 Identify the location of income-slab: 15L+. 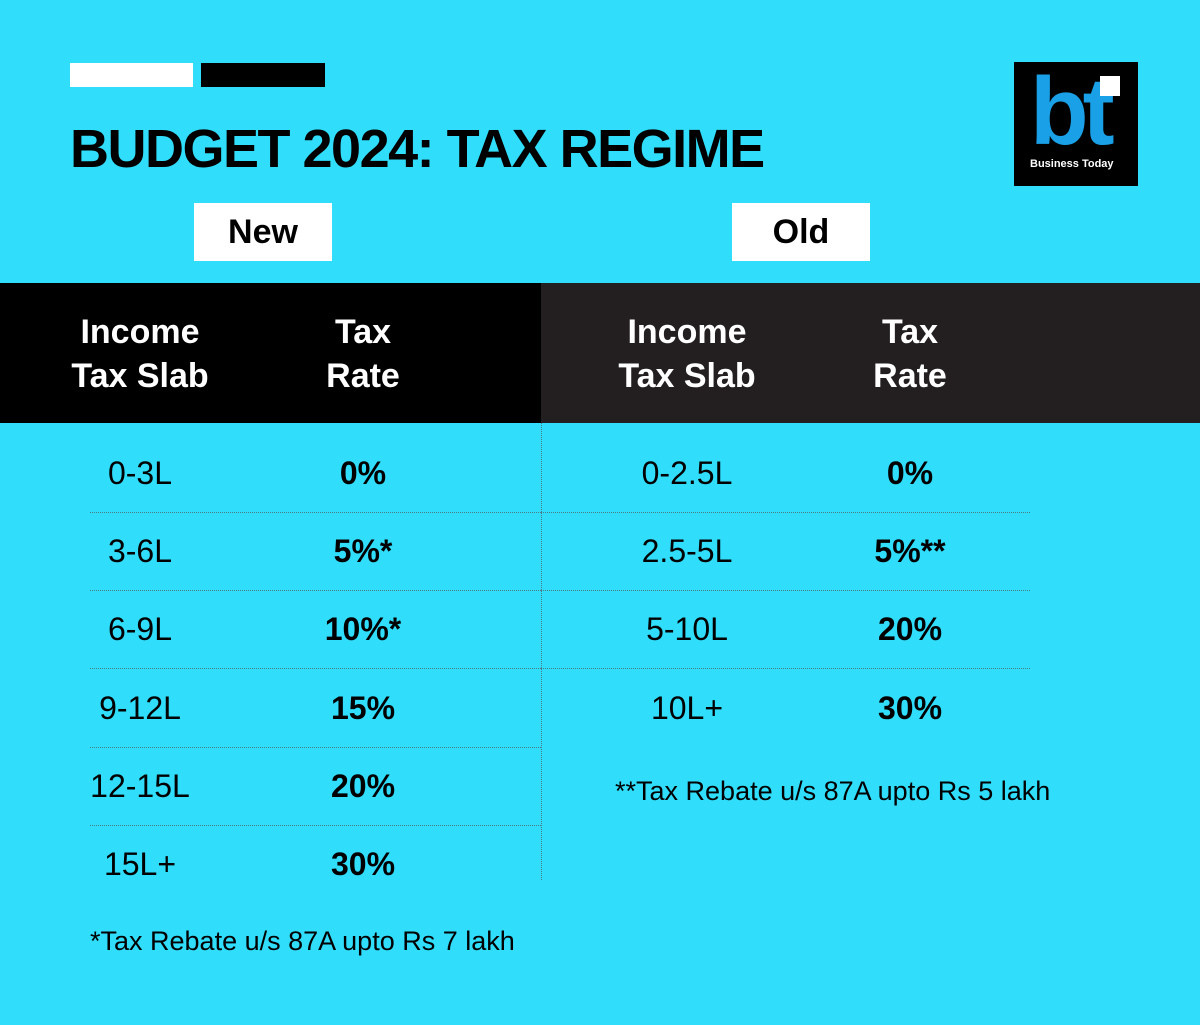
(140, 864).